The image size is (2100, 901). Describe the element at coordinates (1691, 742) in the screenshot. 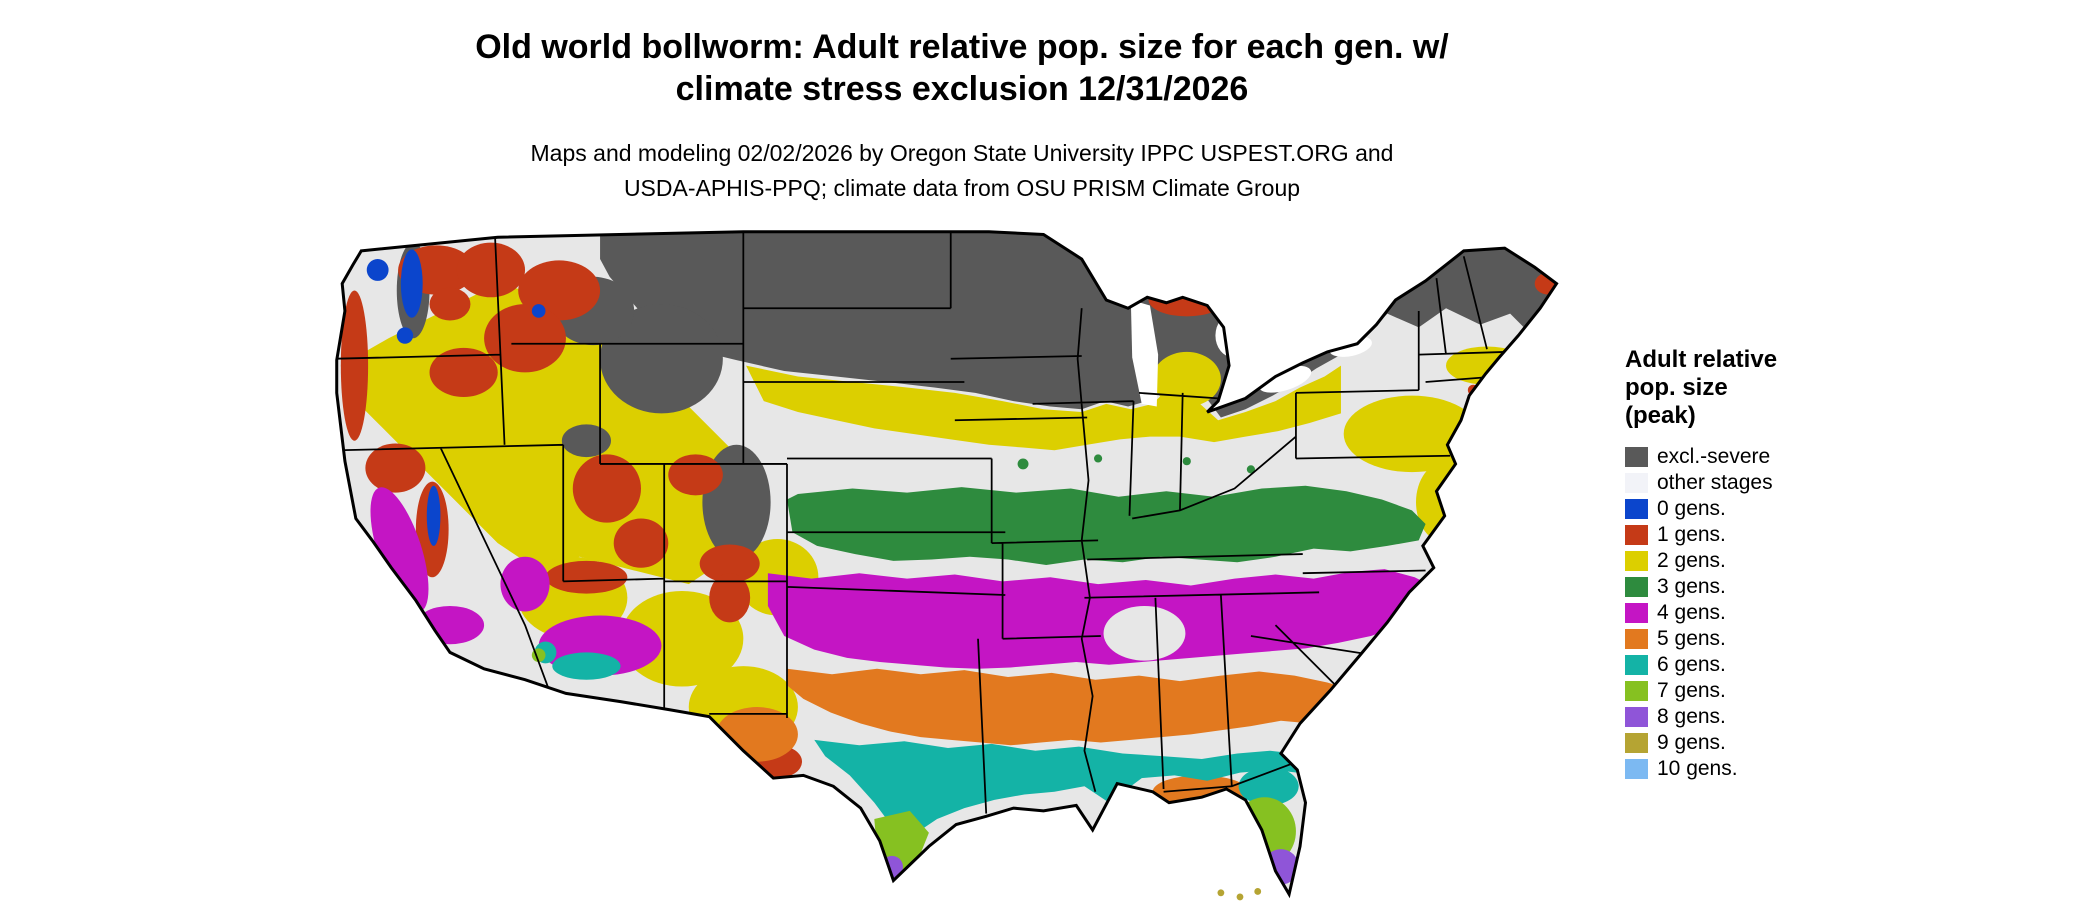

I see `legend-label: 9 gens.` at that location.